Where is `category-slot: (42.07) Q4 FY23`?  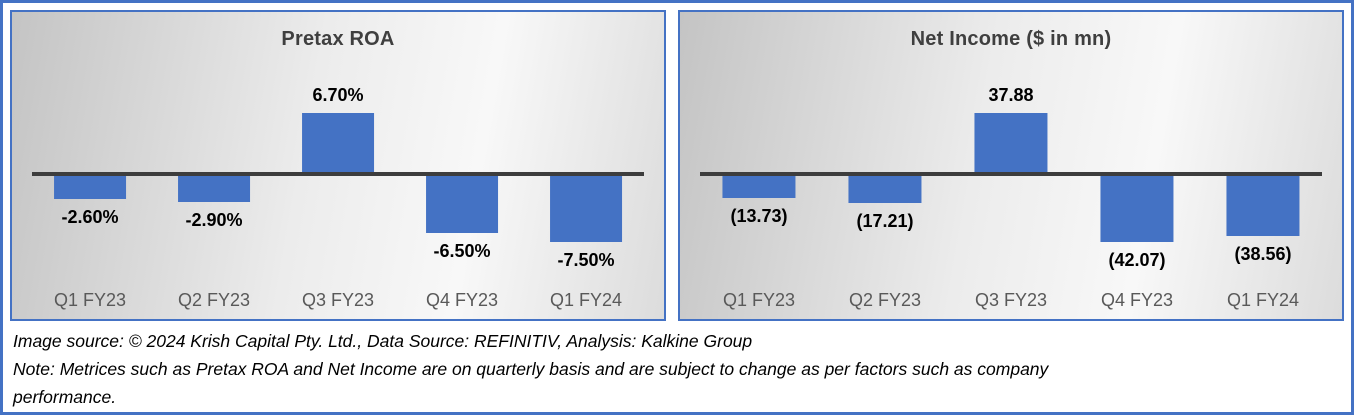
category-slot: (42.07) Q4 FY23 is located at coordinates (1137, 165).